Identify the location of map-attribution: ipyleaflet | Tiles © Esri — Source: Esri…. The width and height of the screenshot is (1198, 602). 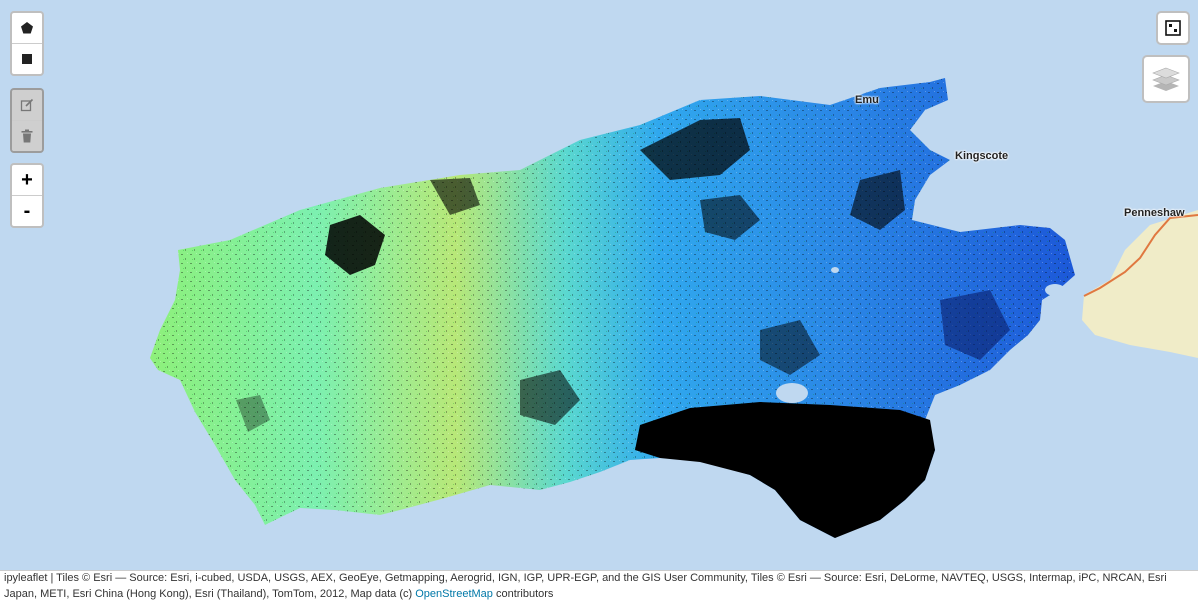
(599, 586).